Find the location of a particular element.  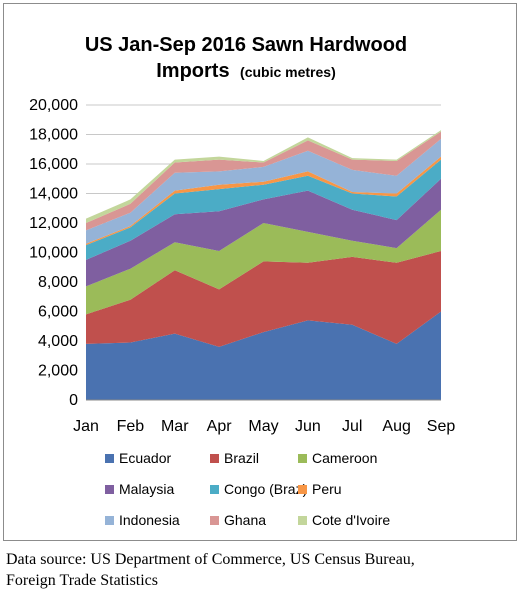

legend-item-peru: Peru is located at coordinates (320, 489).